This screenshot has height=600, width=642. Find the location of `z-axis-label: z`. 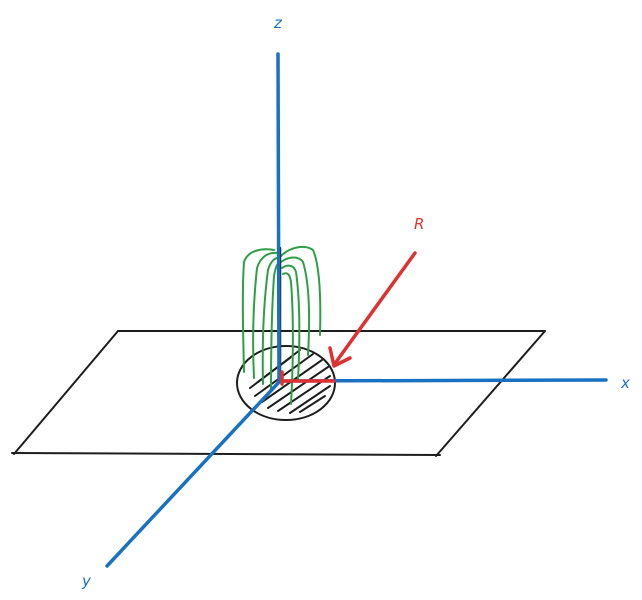

z-axis-label: z is located at coordinates (278, 23).